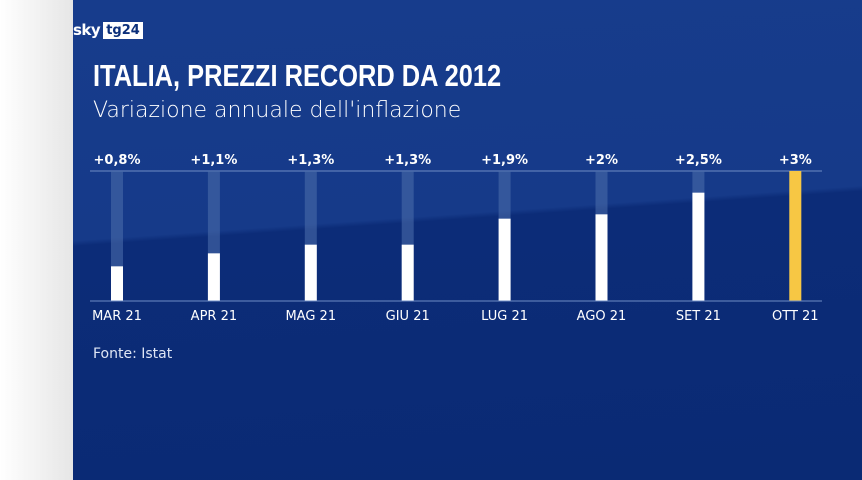  I want to click on x-tick-label: AGO 21, so click(602, 316).